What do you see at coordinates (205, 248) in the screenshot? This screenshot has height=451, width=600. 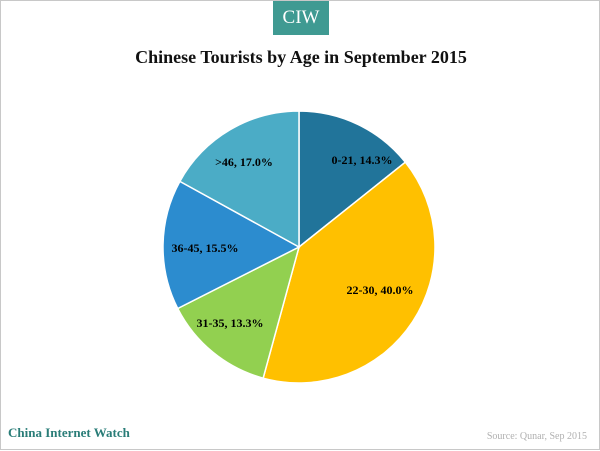 I see `slice-label: 36-45, 15.5%` at bounding box center [205, 248].